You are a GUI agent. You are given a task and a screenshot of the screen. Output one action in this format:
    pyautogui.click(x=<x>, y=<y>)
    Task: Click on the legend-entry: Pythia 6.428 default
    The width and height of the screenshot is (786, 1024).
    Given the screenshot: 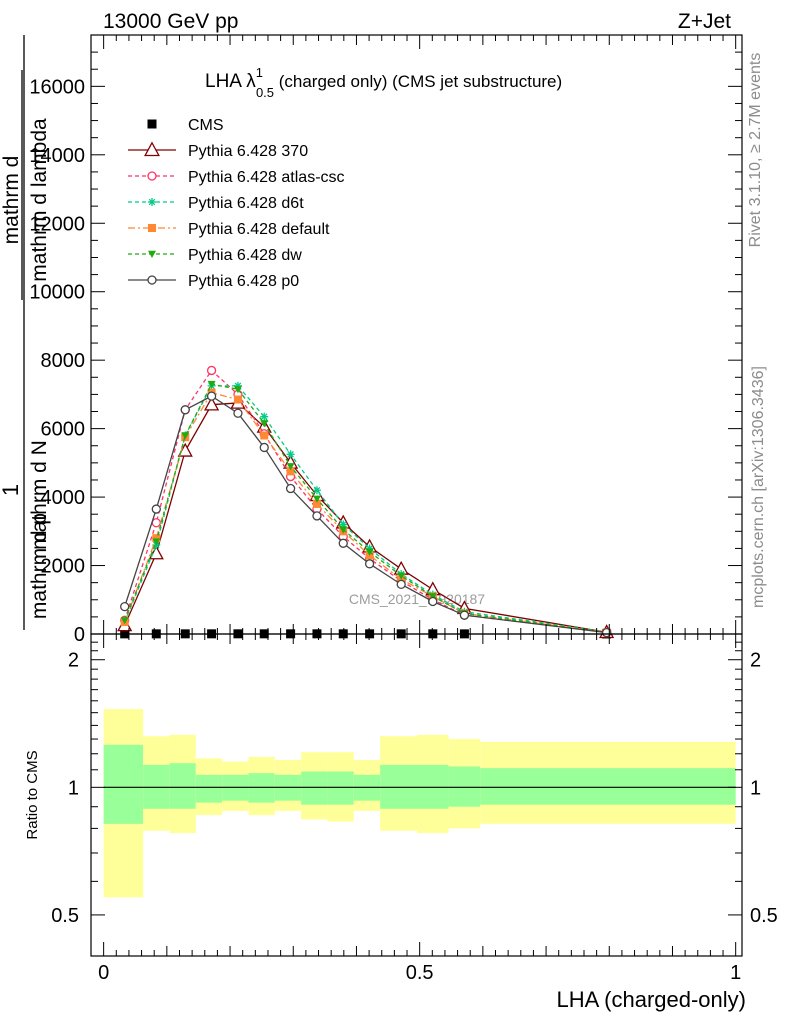 What is the action you would take?
    pyautogui.click(x=229, y=229)
    